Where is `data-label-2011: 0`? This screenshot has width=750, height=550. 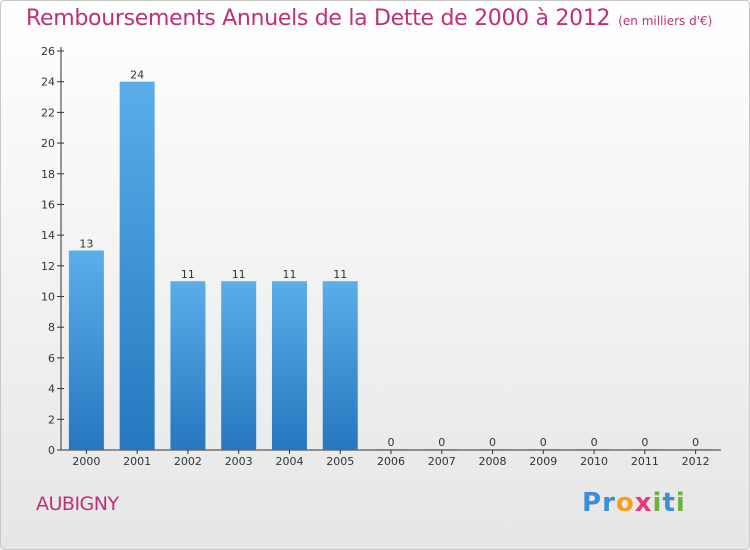 data-label-2011: 0 is located at coordinates (644, 442).